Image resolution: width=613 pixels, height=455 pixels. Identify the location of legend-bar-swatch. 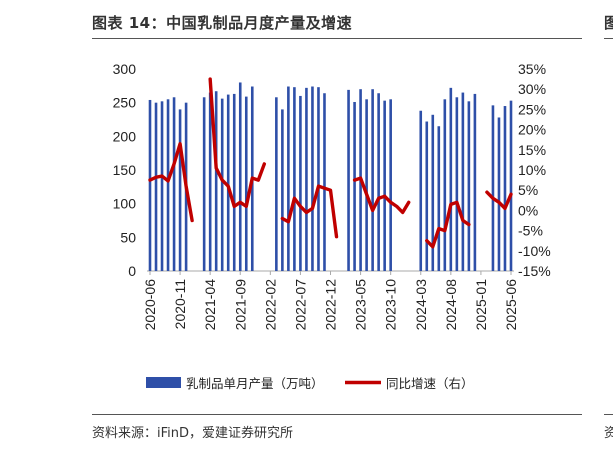
(163, 382).